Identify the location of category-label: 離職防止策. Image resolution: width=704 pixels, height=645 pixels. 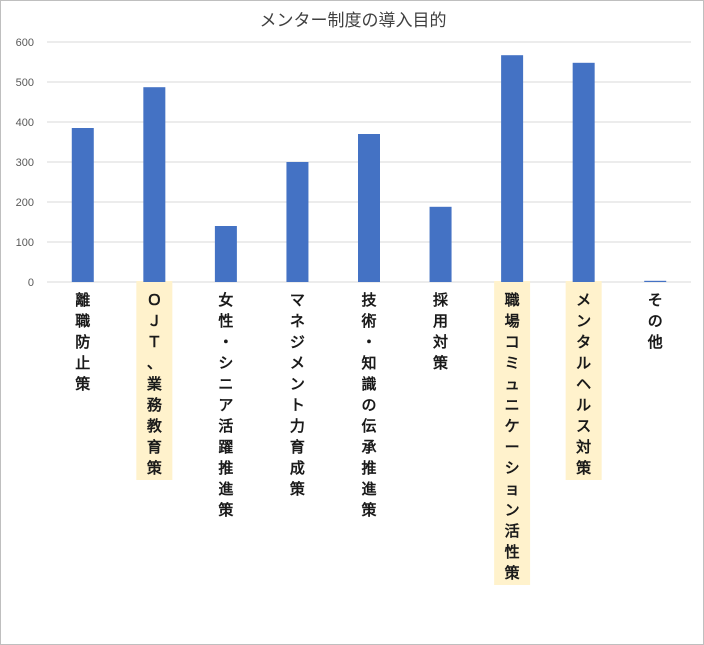
(82, 342).